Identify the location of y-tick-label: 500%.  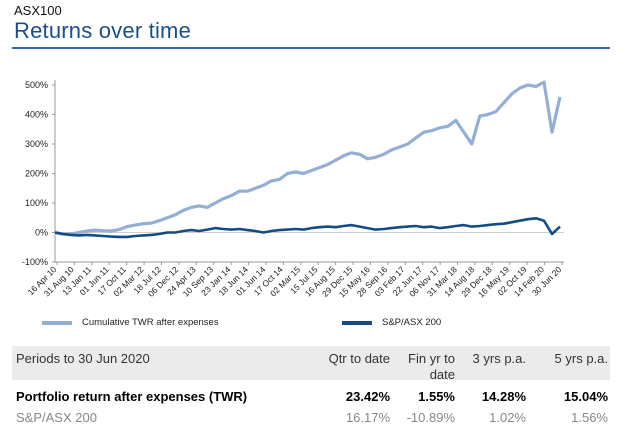
(36, 85).